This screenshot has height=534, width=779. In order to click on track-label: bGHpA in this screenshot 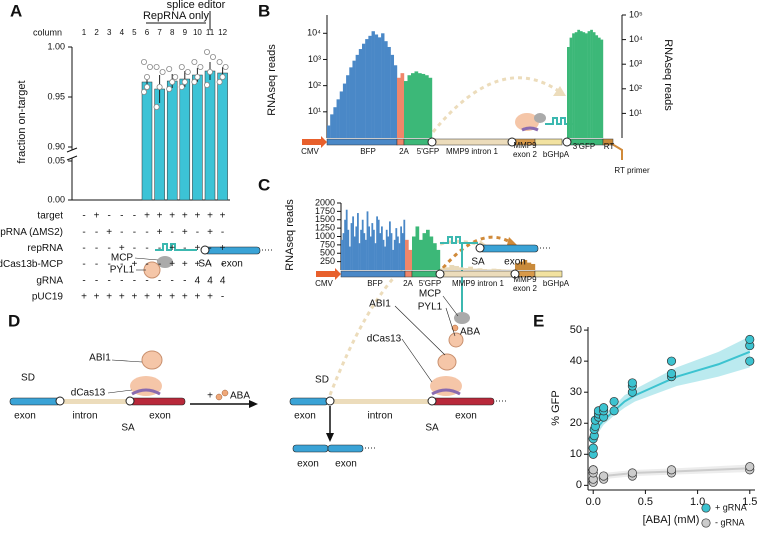, I will do `click(556, 154)`.